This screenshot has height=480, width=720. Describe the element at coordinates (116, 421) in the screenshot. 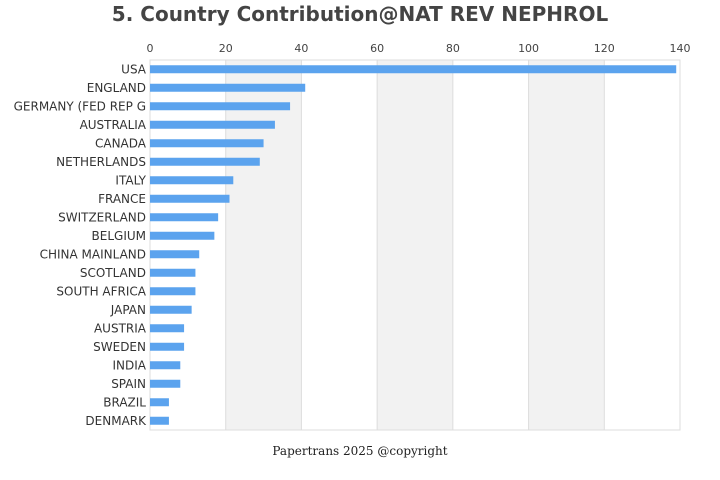

I see `category-label: DENMARK` at that location.